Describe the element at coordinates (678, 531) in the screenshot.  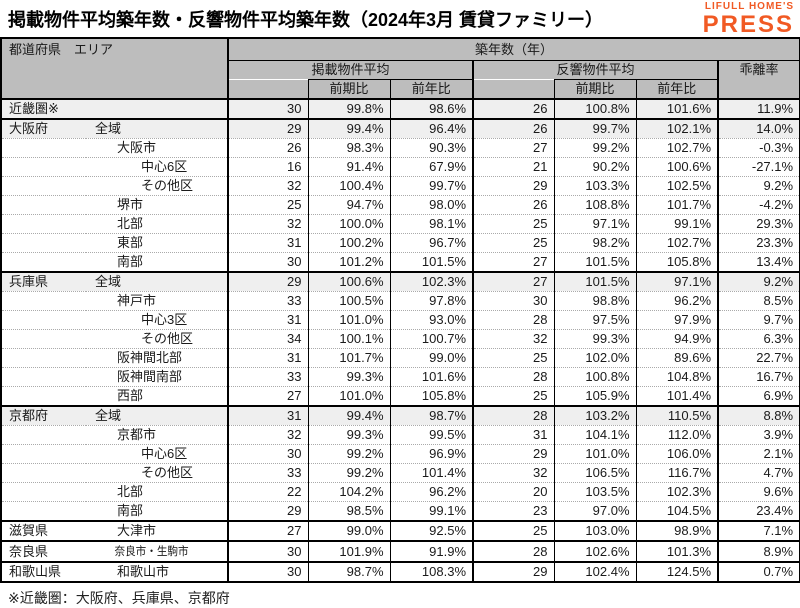
I see `value-cell: 98.9%` at that location.